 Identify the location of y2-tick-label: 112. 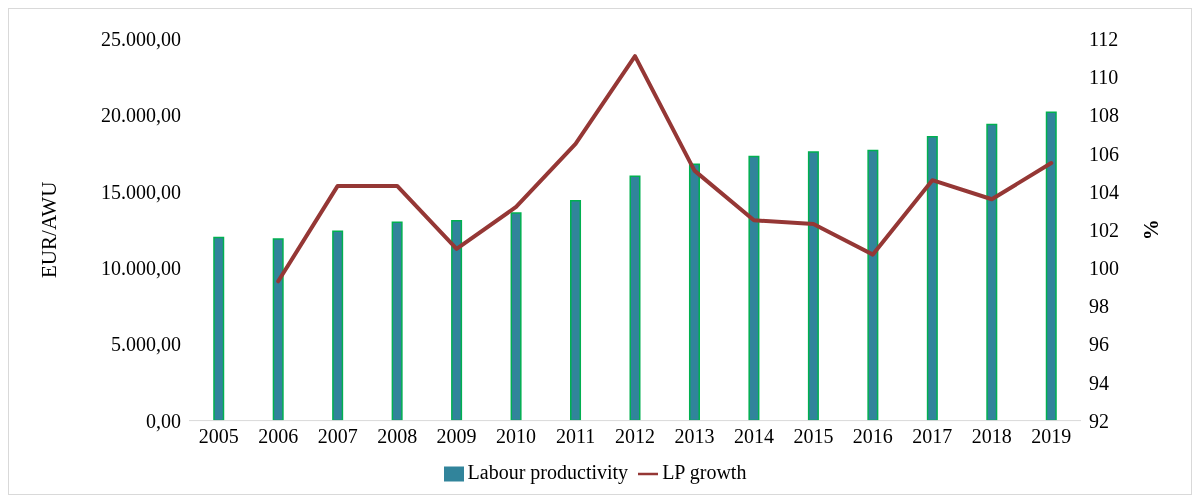
(1104, 39).